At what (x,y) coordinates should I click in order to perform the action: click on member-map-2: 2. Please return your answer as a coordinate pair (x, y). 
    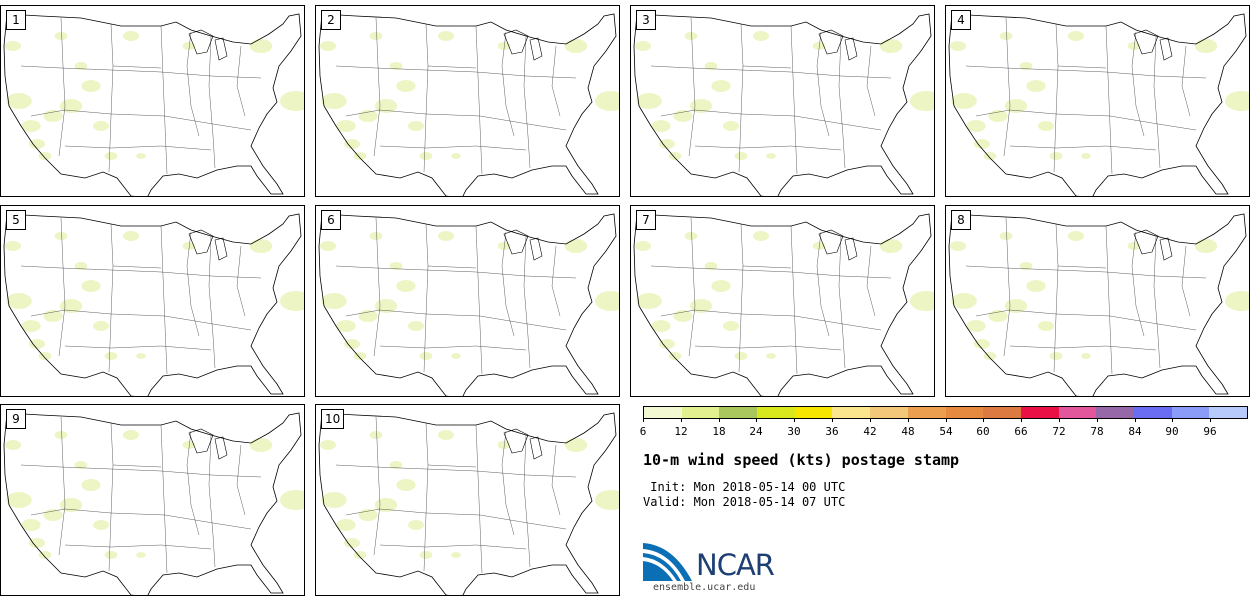
    Looking at the image, I should click on (467, 101).